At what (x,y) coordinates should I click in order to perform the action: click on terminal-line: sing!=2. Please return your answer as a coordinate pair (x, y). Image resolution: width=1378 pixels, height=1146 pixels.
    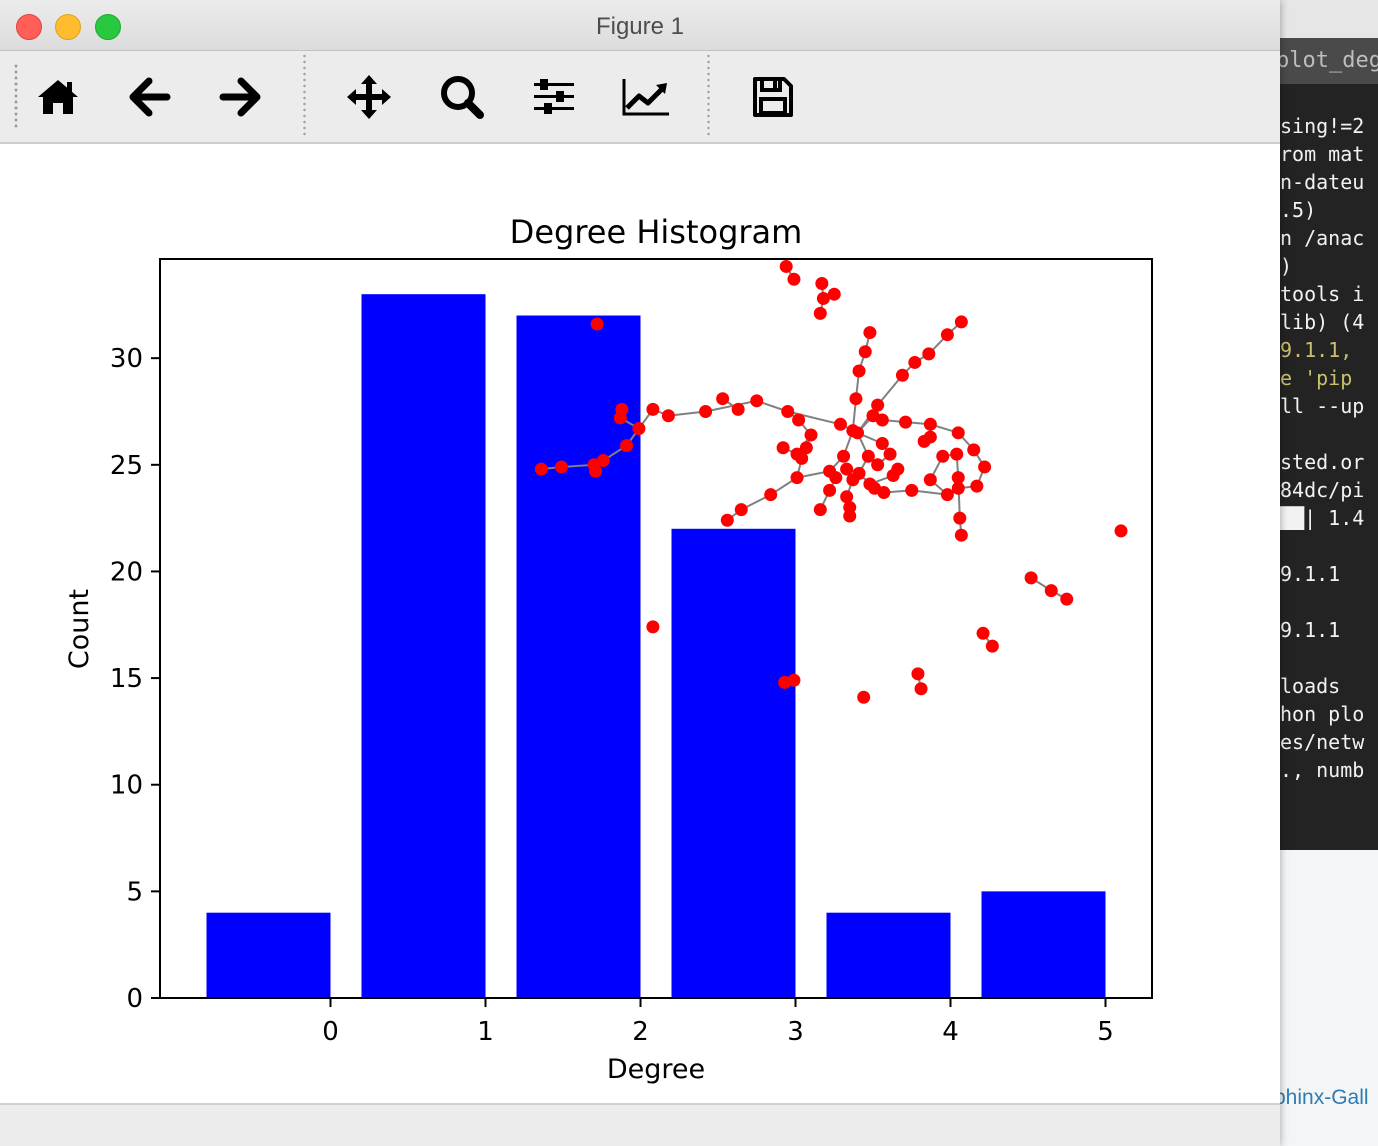
    Looking at the image, I should click on (1322, 126).